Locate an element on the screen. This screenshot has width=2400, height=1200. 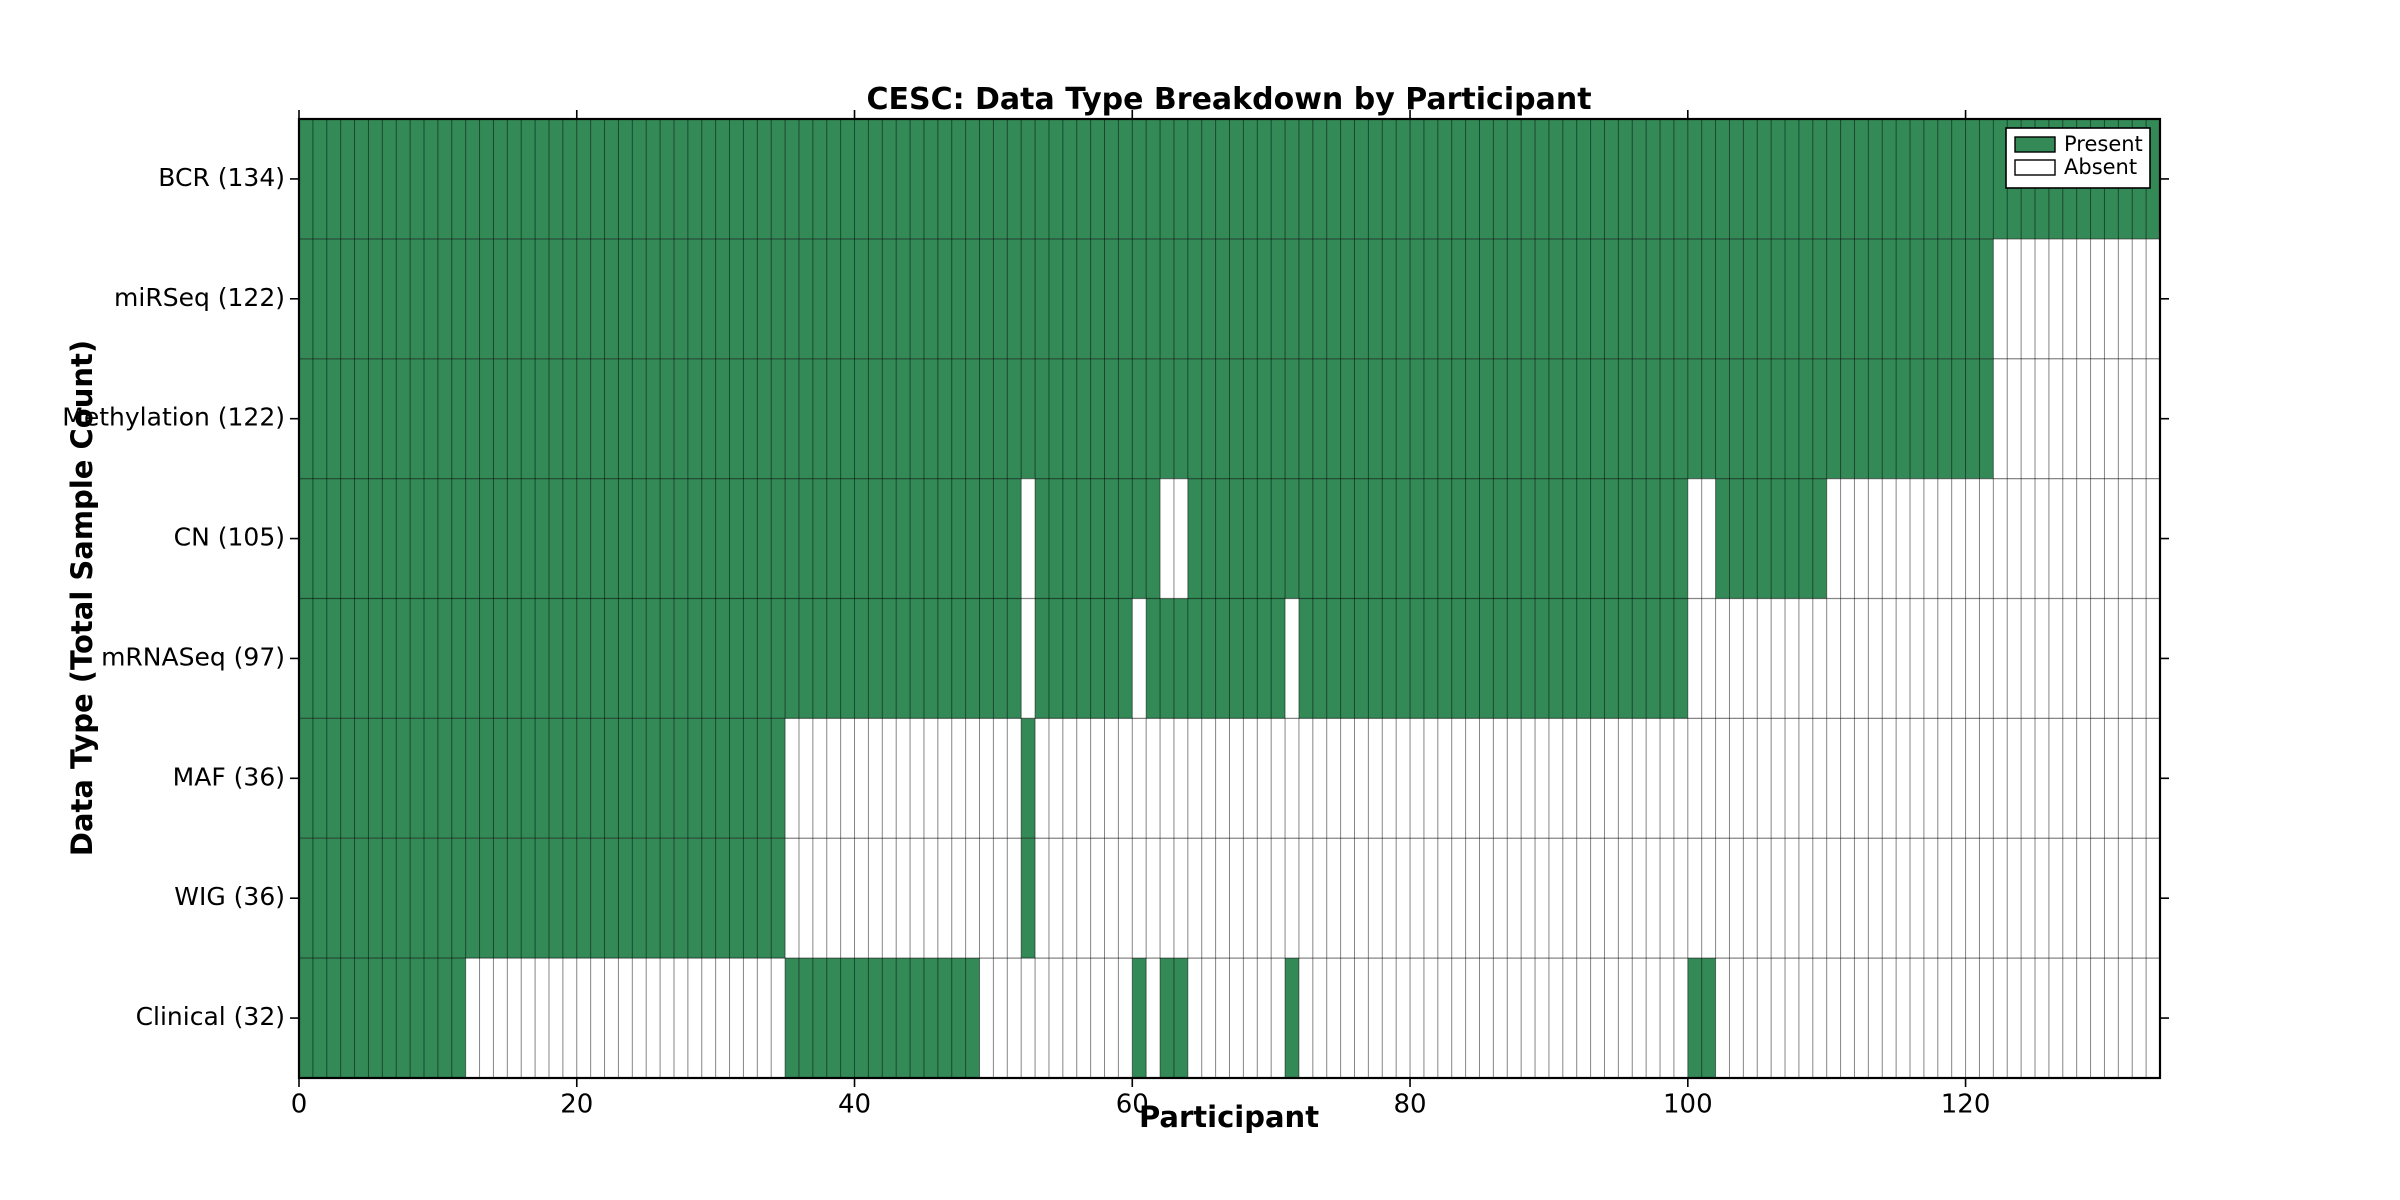
y-tick-WIG: WIG (36) is located at coordinates (1171, 896).